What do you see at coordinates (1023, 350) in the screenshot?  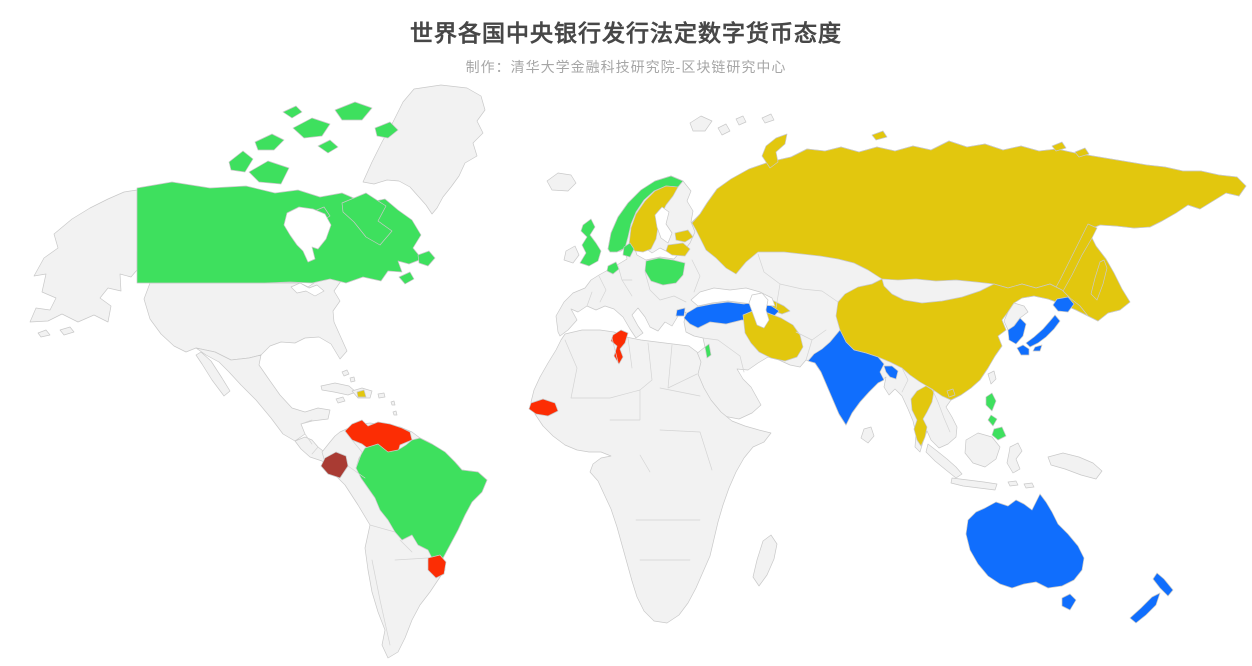 I see `kyushu` at bounding box center [1023, 350].